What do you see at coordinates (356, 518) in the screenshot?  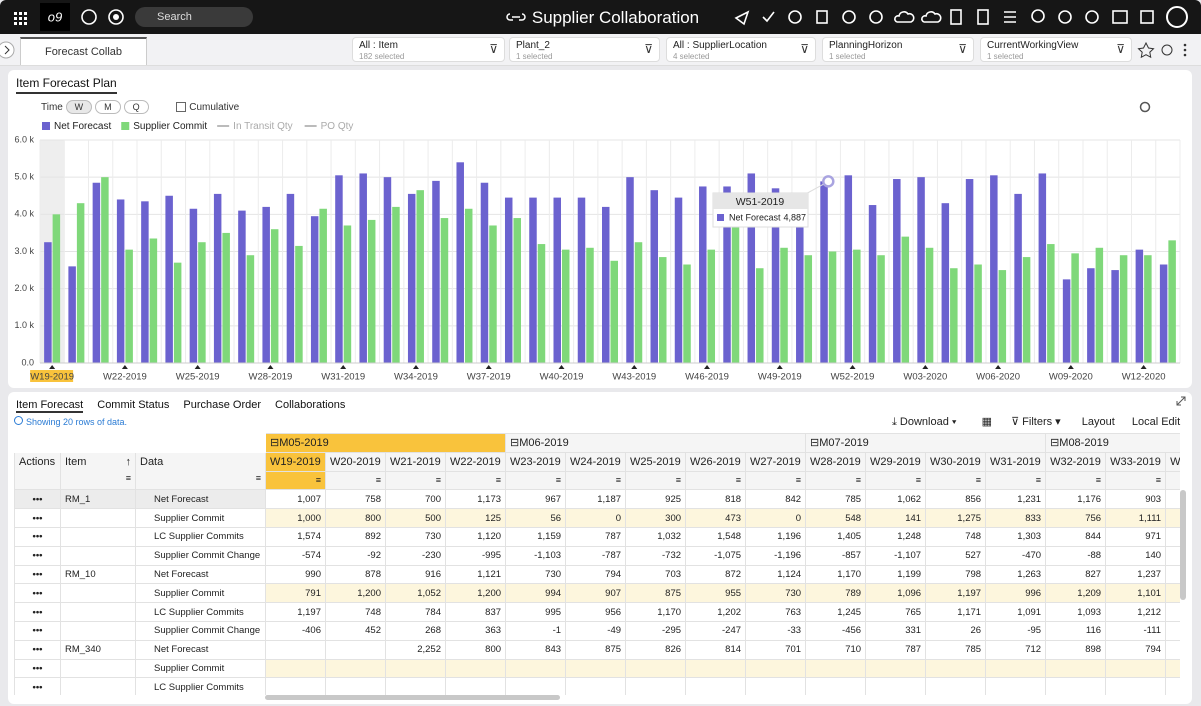 I see `cell: 800` at bounding box center [356, 518].